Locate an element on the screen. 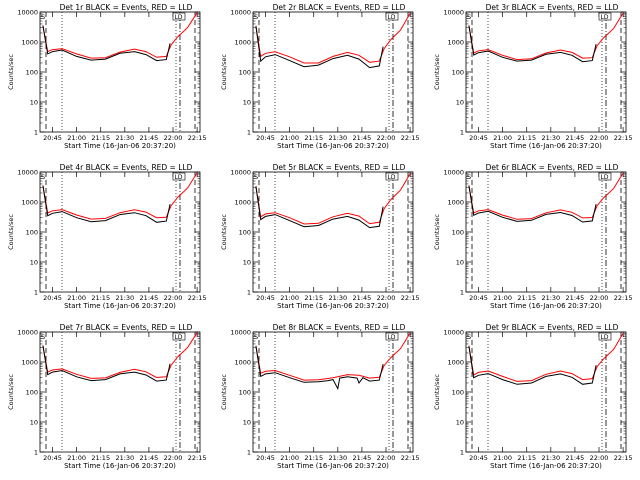  panel-title: Det 2r BLACK = Events, RED = LLD is located at coordinates (339, 7).